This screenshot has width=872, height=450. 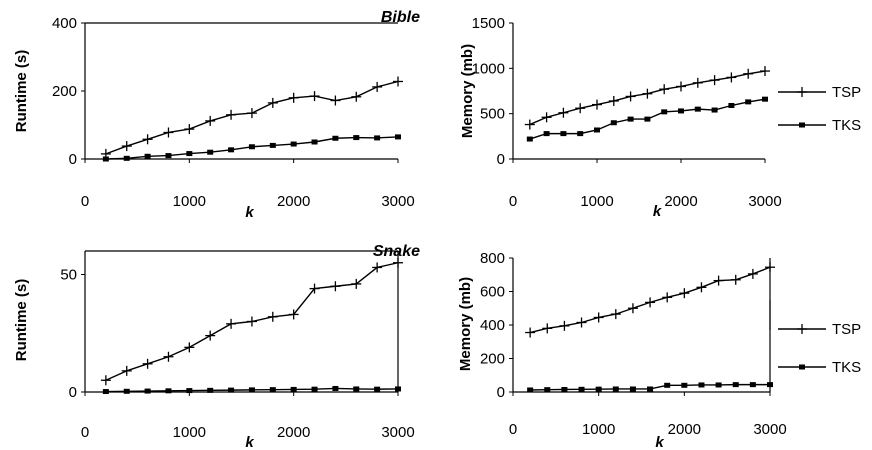 What do you see at coordinates (68, 275) in the screenshot?
I see `y-tick-label: 50` at bounding box center [68, 275].